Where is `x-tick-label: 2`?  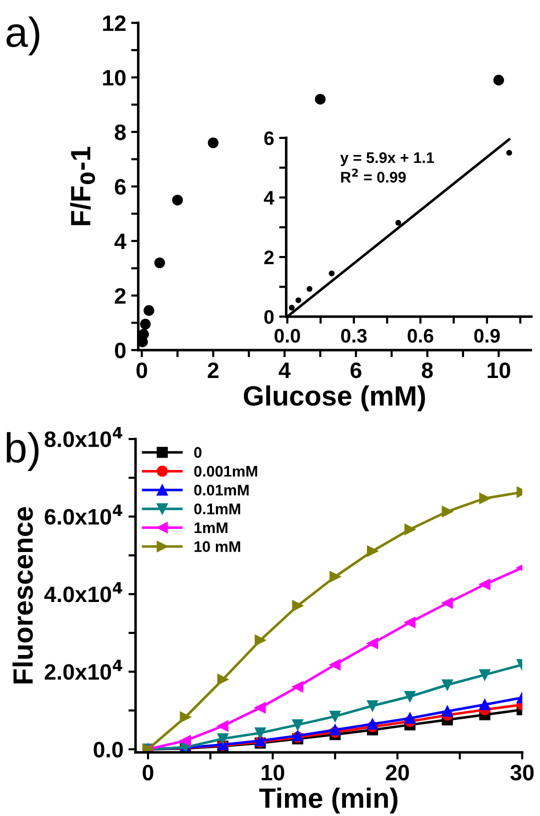
x-tick-label: 2 is located at coordinates (213, 370).